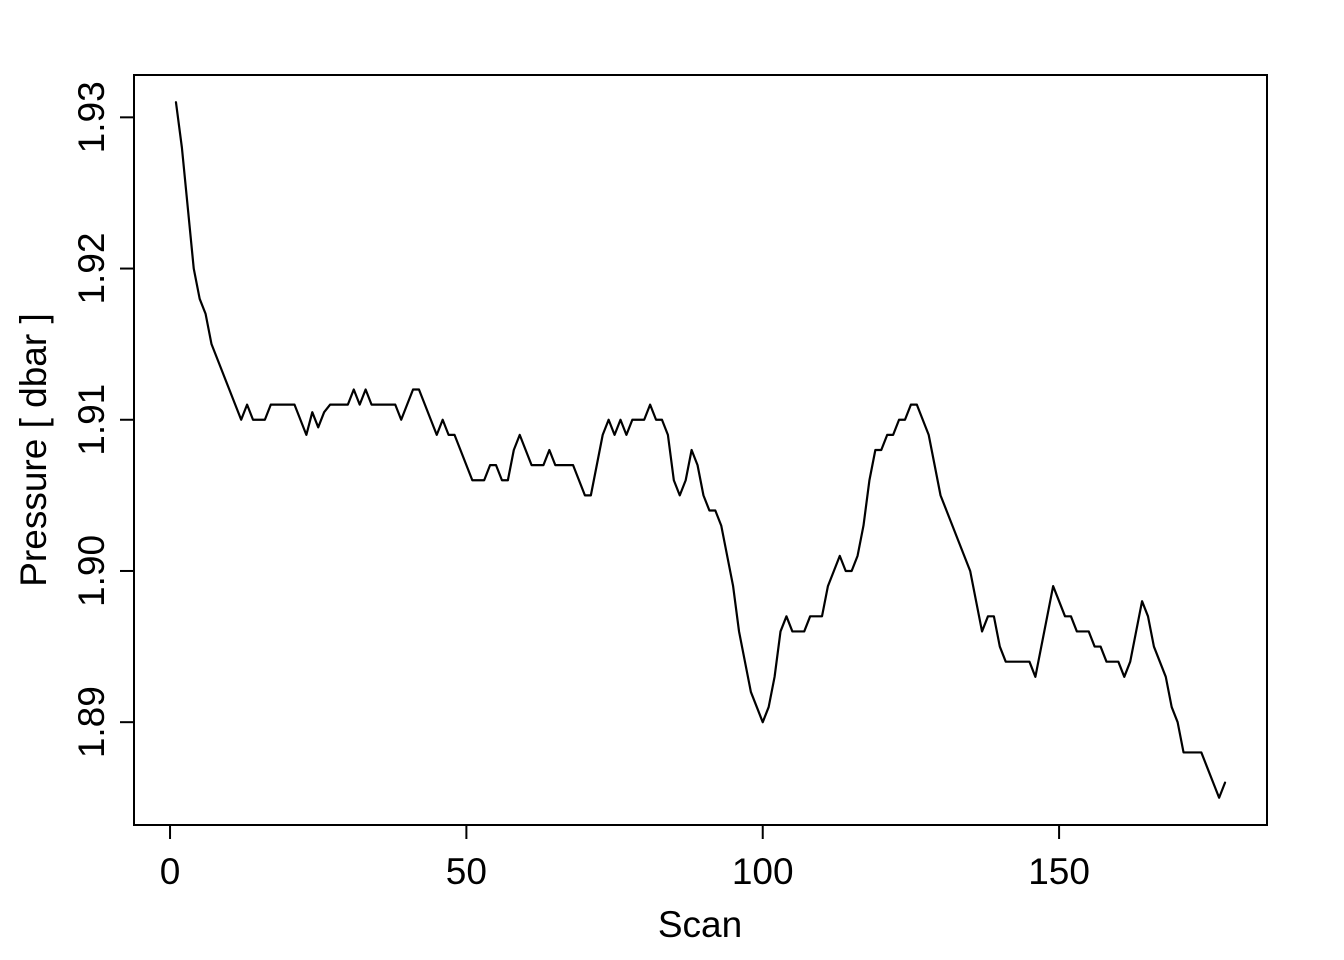  Describe the element at coordinates (625, 858) in the screenshot. I see `x-axis: 0 50 100 150` at that location.